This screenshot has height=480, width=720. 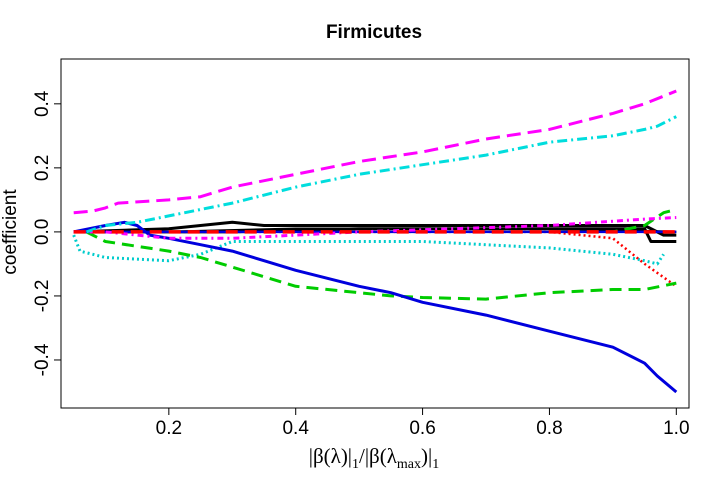 I want to click on y-tick-label: -0.2, so click(x=42, y=296).